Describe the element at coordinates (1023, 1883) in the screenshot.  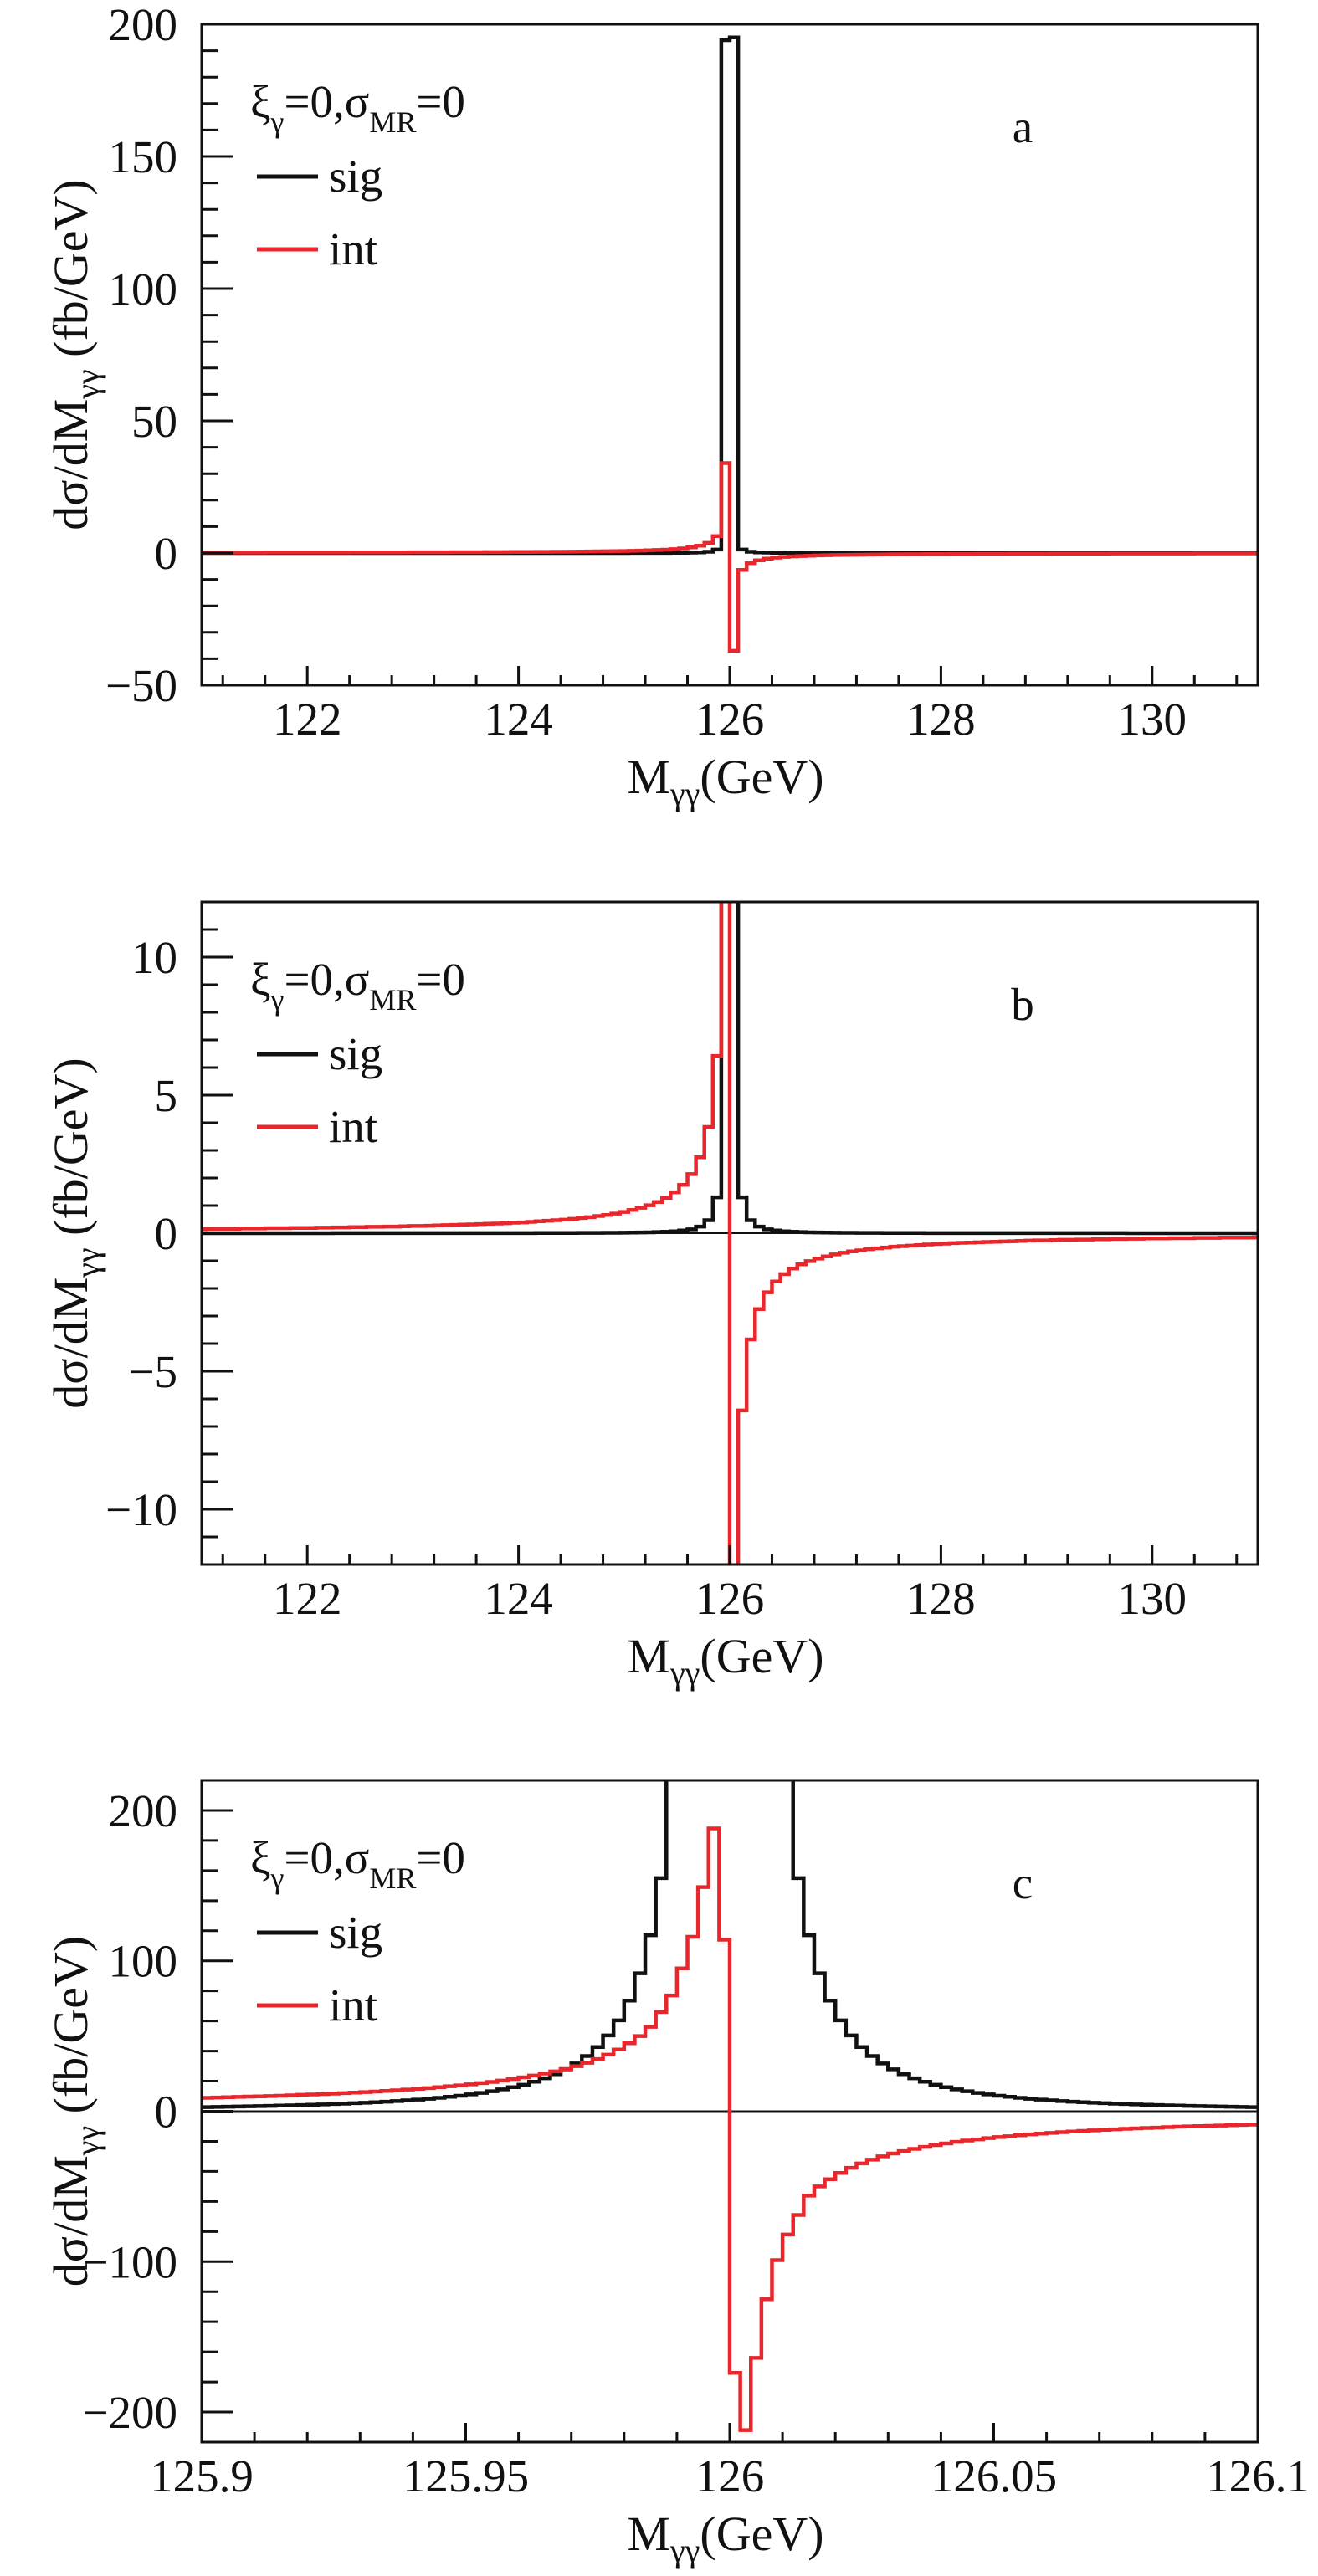
I see `panel-label: c` at that location.